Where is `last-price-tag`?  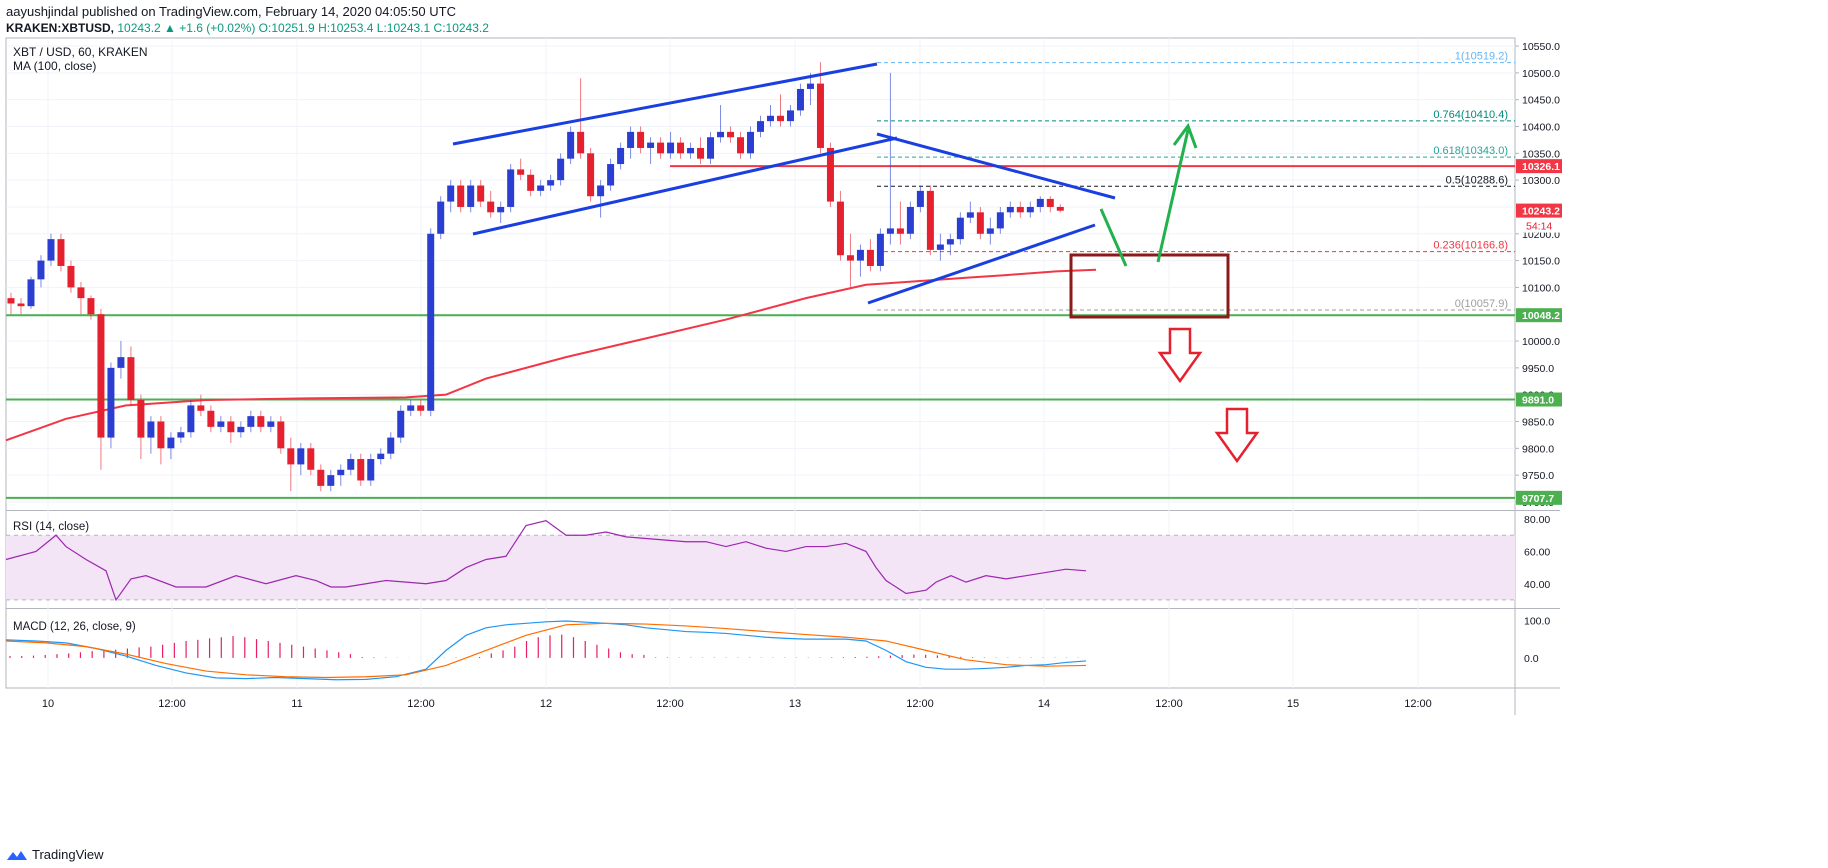
last-price-tag is located at coordinates (1539, 210).